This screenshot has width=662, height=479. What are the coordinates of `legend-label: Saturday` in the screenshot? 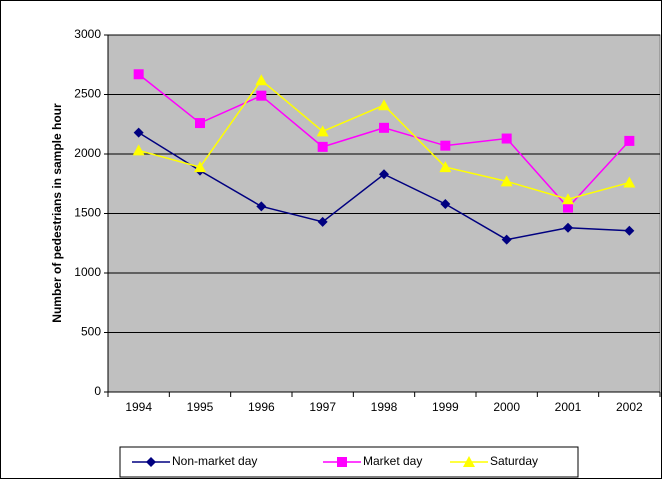 It's located at (514, 461).